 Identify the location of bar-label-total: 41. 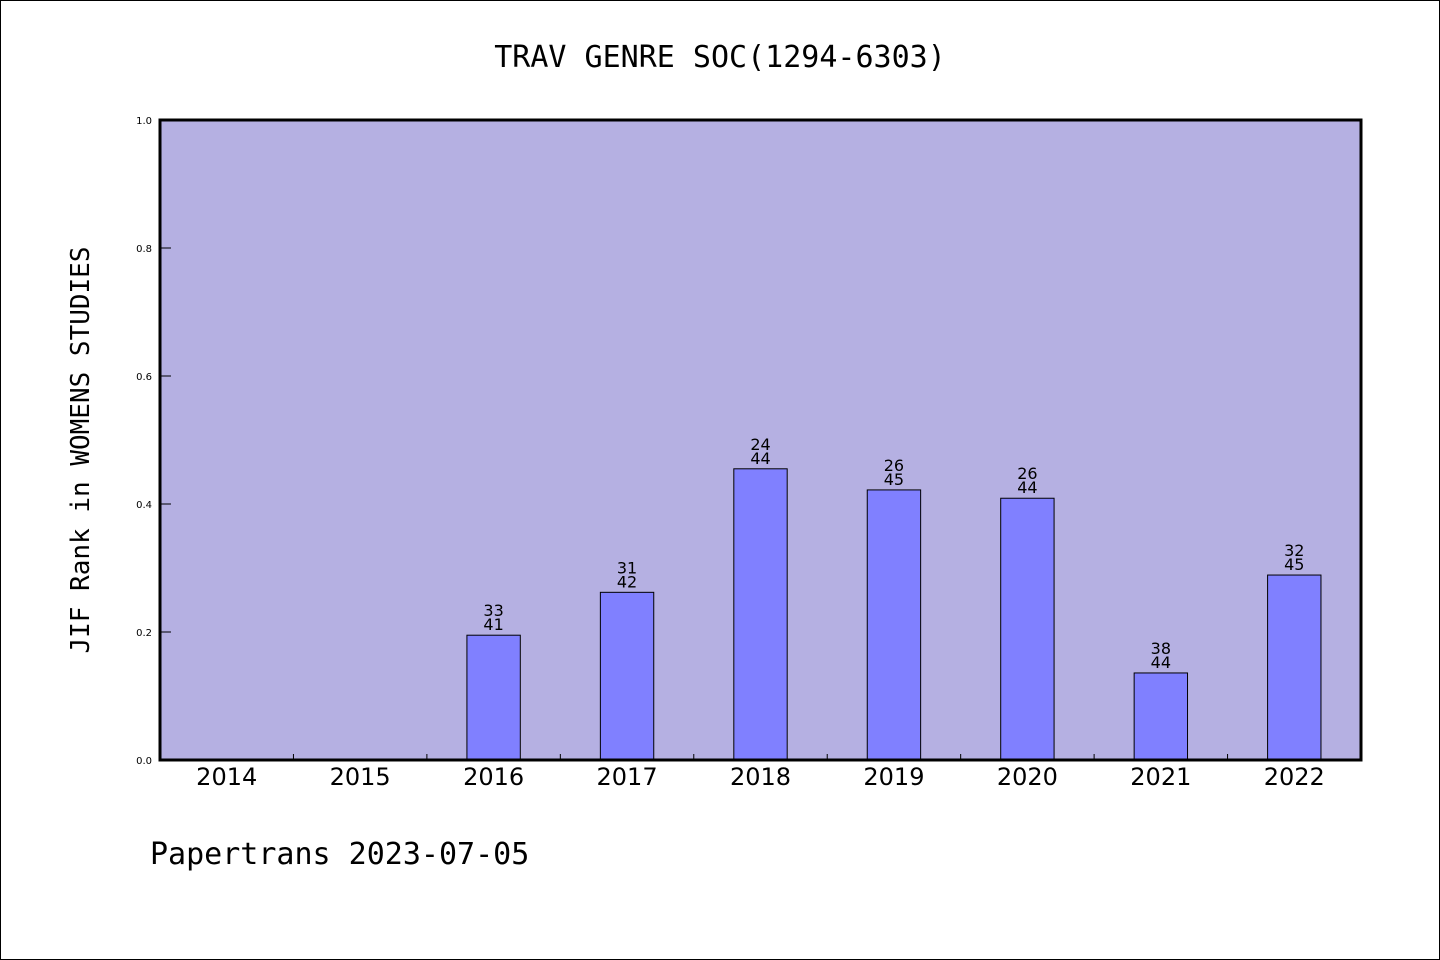
(493, 624).